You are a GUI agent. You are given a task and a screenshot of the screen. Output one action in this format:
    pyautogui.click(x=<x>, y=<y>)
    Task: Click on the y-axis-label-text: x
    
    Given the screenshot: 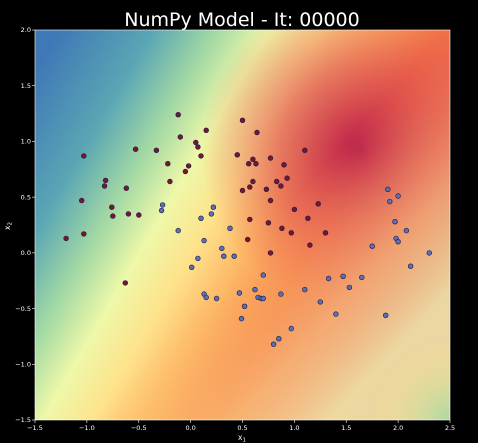 What is the action you would take?
    pyautogui.click(x=7, y=227)
    